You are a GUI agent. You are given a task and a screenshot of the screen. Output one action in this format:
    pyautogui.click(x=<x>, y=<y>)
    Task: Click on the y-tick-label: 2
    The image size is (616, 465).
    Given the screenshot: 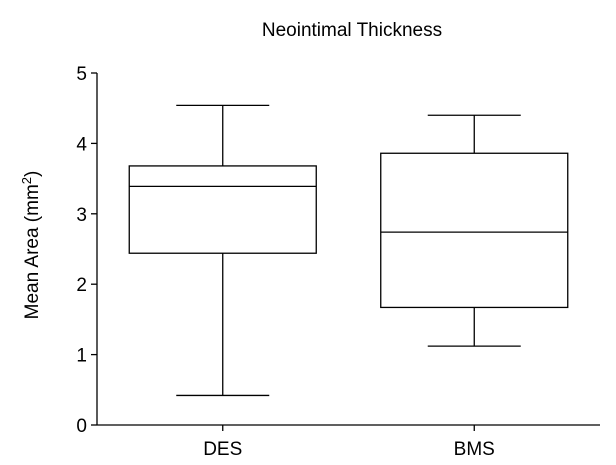 What is the action you would take?
    pyautogui.click(x=81, y=285)
    